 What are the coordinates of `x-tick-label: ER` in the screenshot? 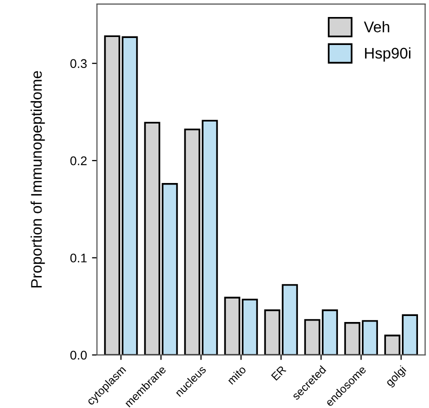 It's located at (278, 373).